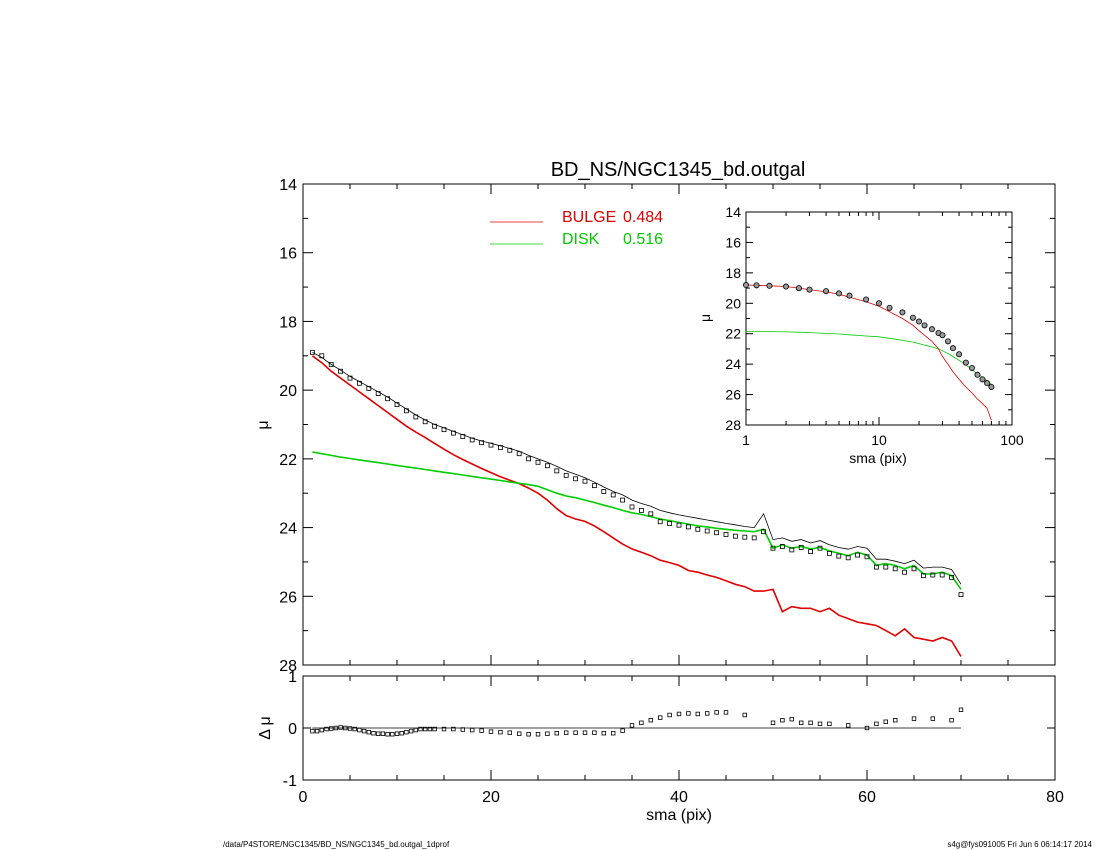 The height and width of the screenshot is (850, 1100). What do you see at coordinates (263, 424) in the screenshot?
I see `main-y-axis-label: μ` at bounding box center [263, 424].